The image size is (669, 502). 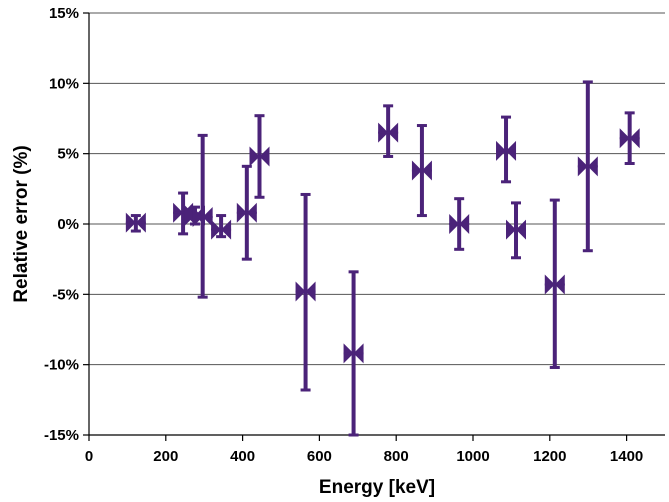 What do you see at coordinates (68, 154) in the screenshot?
I see `y-tick-label: 5%` at bounding box center [68, 154].